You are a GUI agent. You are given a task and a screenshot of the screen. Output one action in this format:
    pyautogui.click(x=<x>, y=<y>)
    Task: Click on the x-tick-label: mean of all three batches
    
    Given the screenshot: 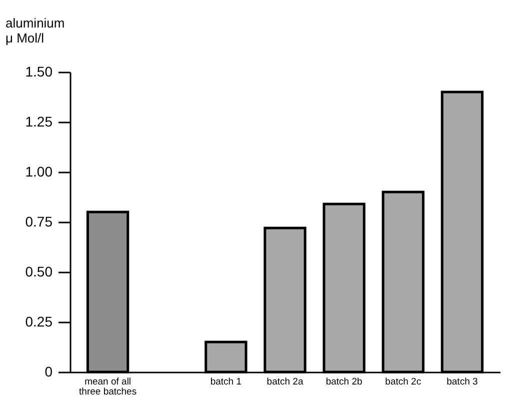 What is the action you would take?
    pyautogui.click(x=108, y=387)
    